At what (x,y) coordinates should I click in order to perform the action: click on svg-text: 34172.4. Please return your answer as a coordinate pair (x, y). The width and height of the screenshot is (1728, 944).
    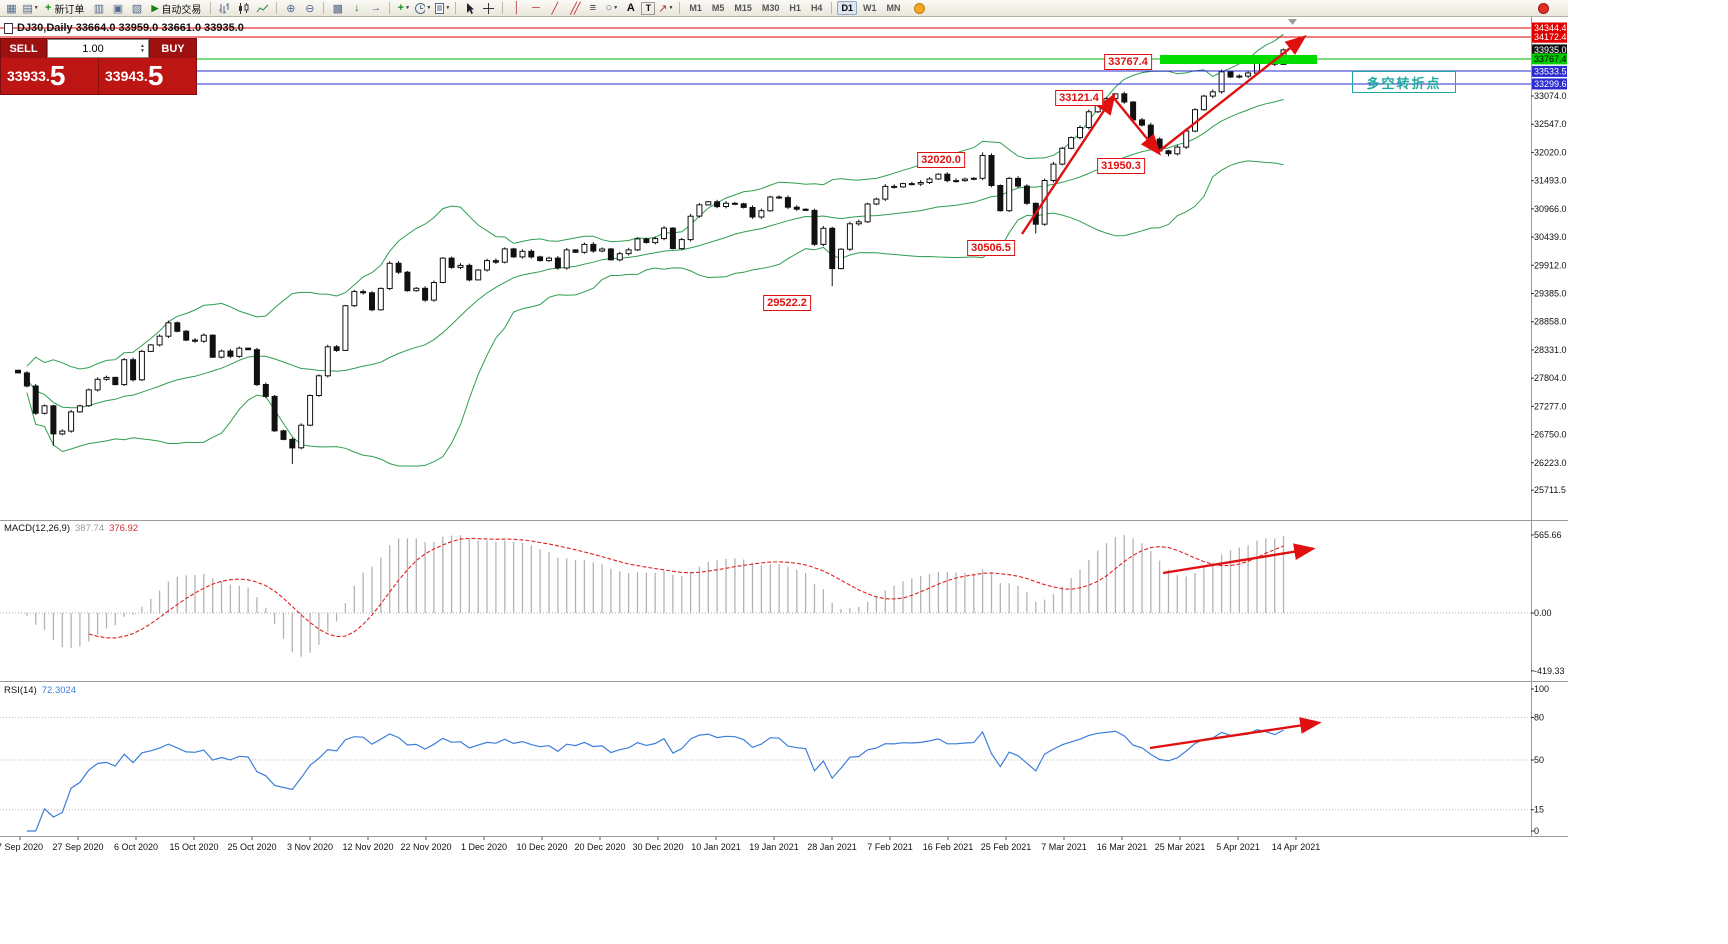
    Looking at the image, I should click on (1550, 37).